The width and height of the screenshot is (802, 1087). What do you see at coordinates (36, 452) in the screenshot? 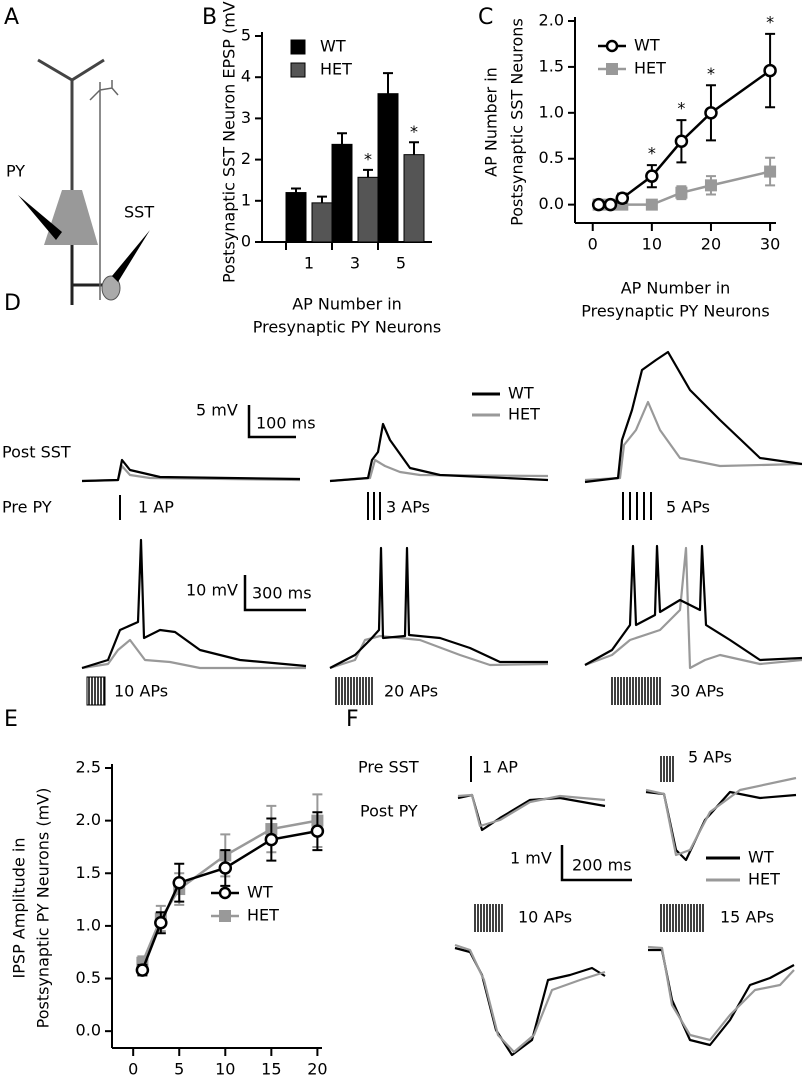
I see `label: Post SST` at bounding box center [36, 452].